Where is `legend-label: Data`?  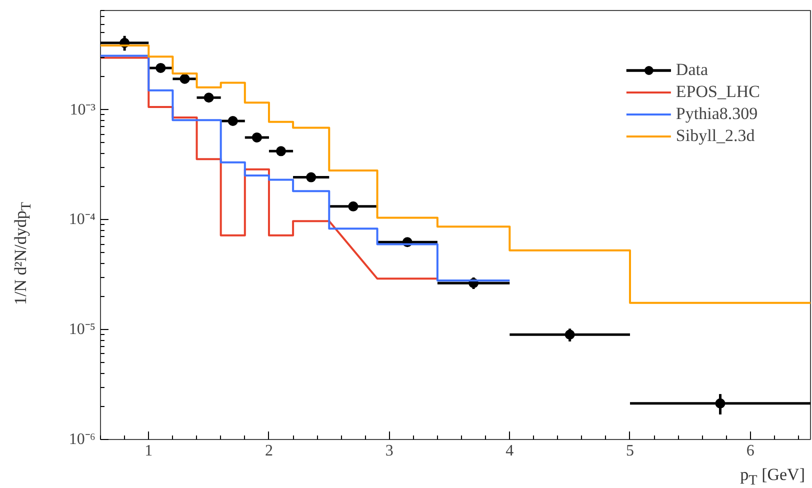 legend-label: Data is located at coordinates (692, 70).